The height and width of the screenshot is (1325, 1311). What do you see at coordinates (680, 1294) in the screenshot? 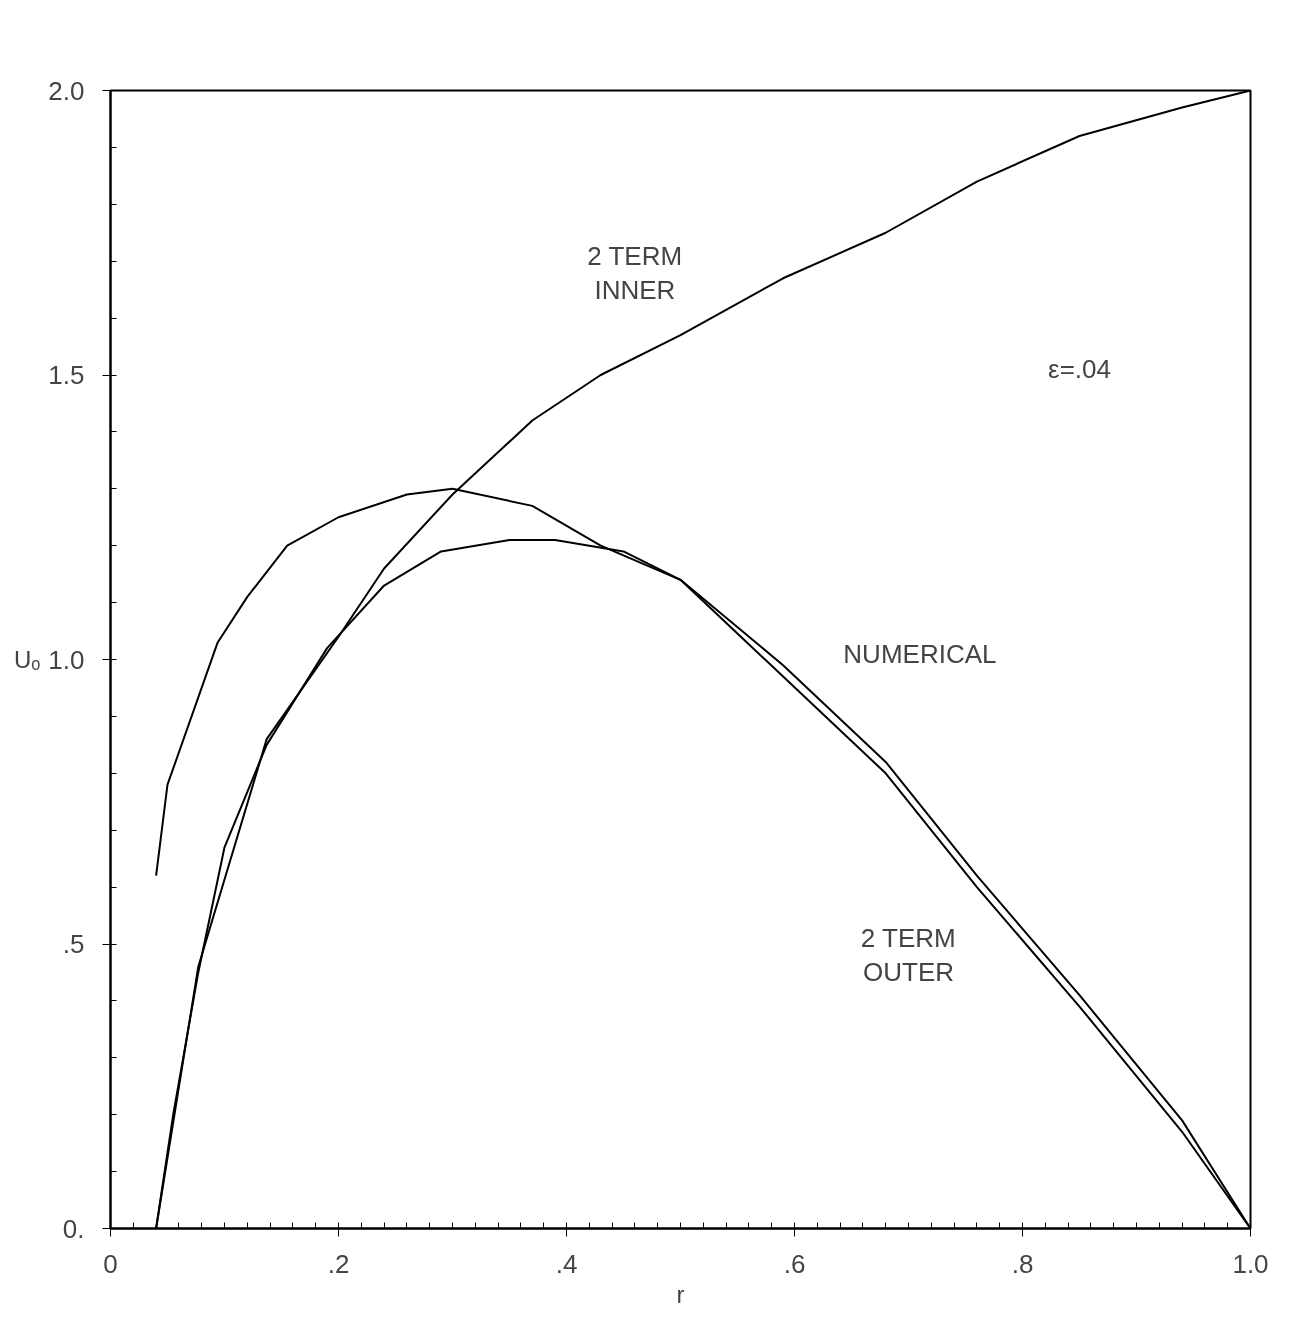
I see `x-axis-title: r` at bounding box center [680, 1294].